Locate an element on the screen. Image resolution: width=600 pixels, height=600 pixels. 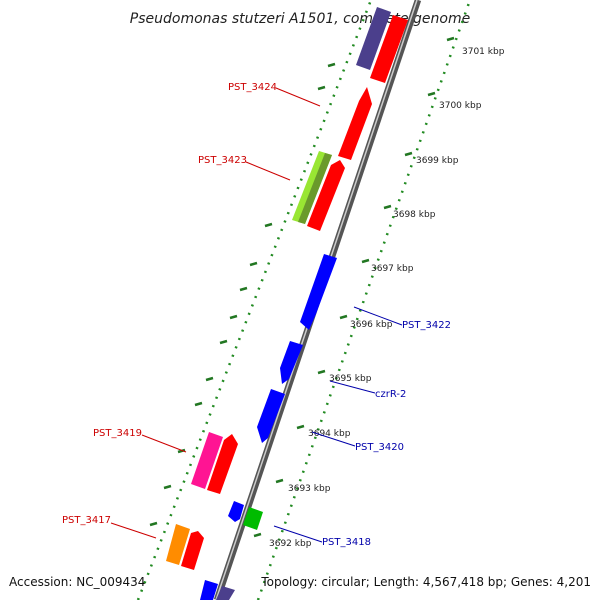
tick-label: 3695 kbp is located at coordinates (350, 379).